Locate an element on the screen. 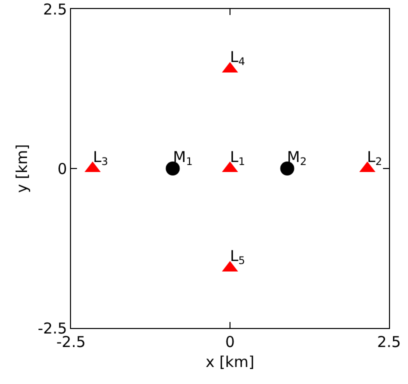  y-tick-label: 0 is located at coordinates (62, 169).